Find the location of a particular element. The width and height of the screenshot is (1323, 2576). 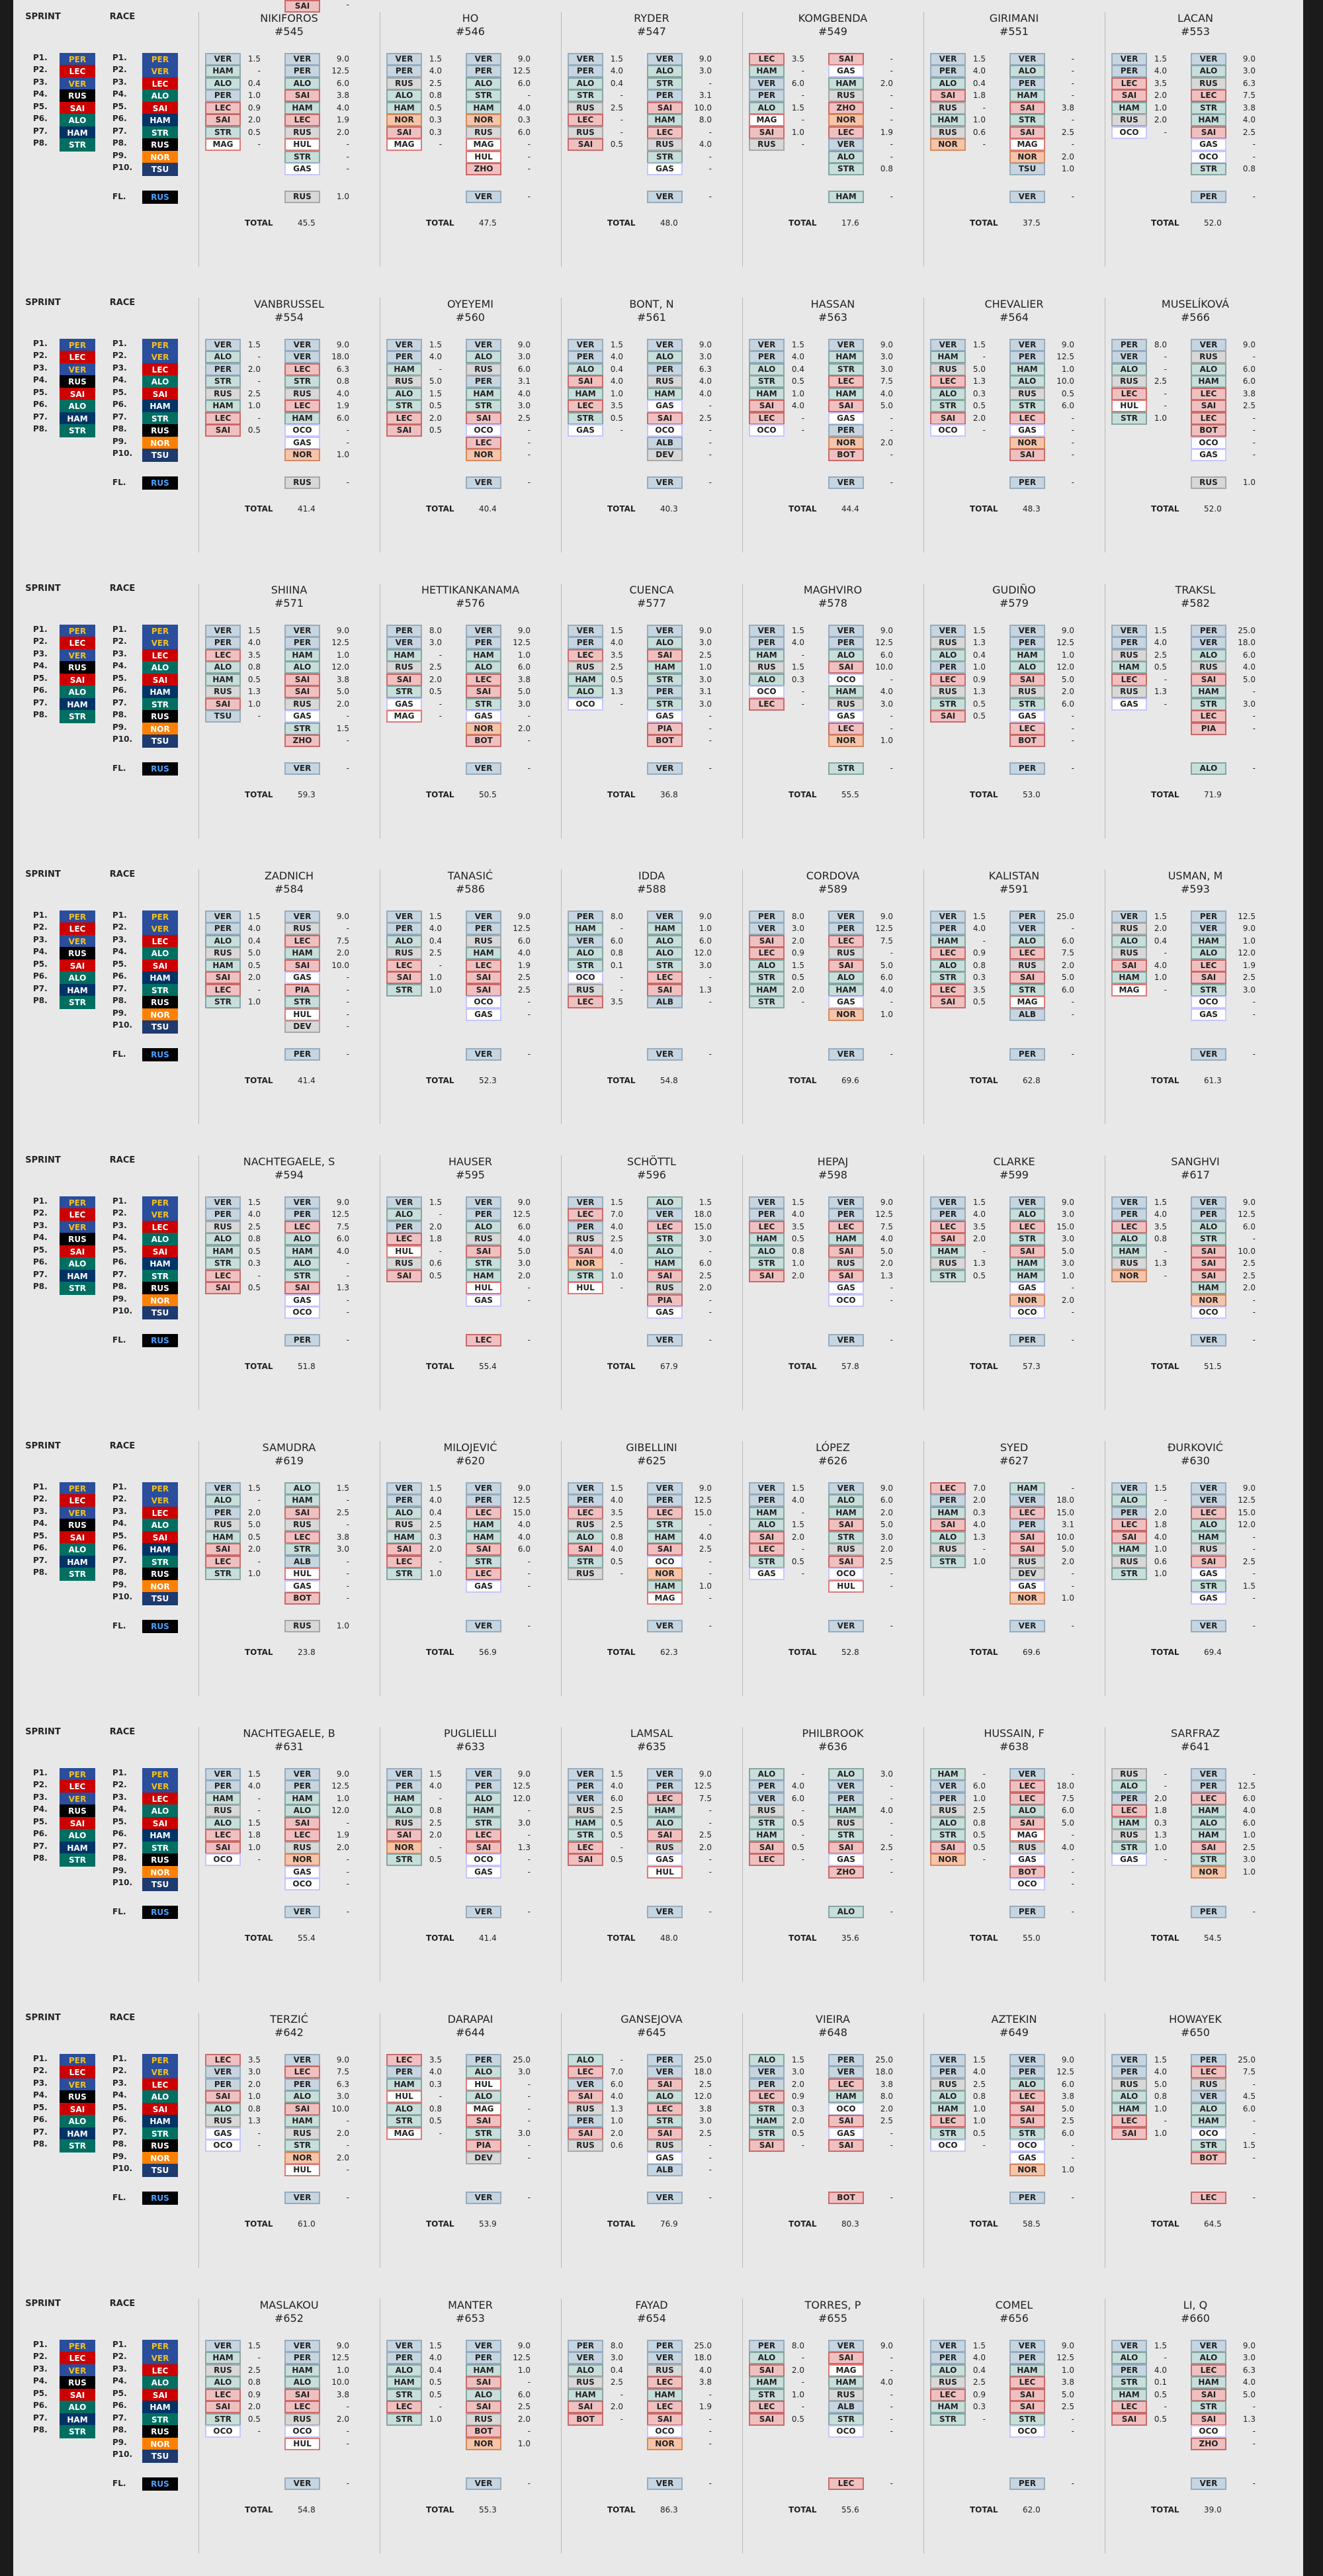

sprint-ref-str: STR is located at coordinates (77, 2146).